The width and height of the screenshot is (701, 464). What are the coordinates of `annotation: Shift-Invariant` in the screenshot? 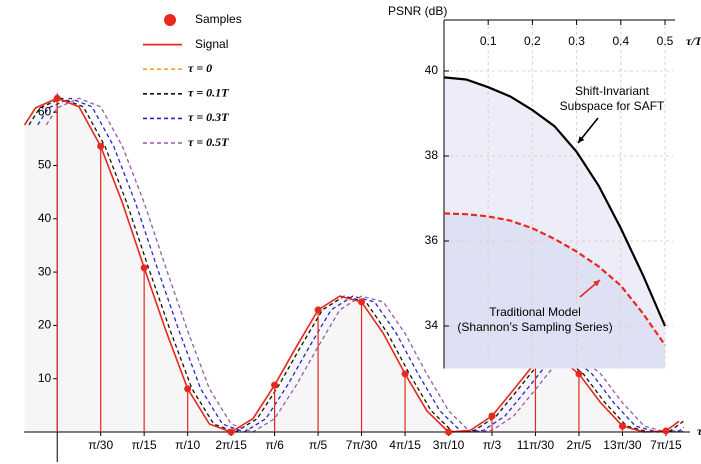 It's located at (612, 91).